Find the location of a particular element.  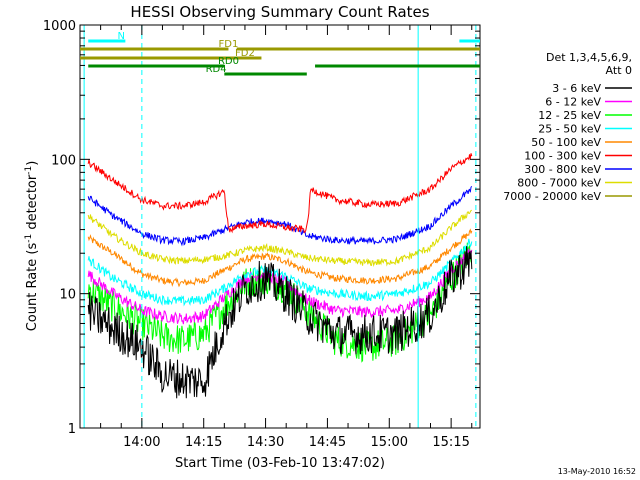

y-axis-label: Count Rate (s-1 detector-1) is located at coordinates (32, 246).